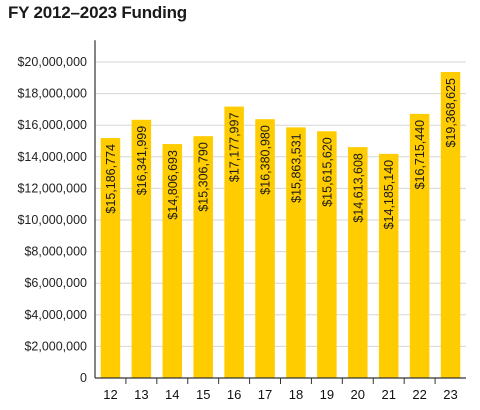 This screenshot has height=410, width=480. I want to click on y-tick-label: $14,000,000, so click(52, 157).